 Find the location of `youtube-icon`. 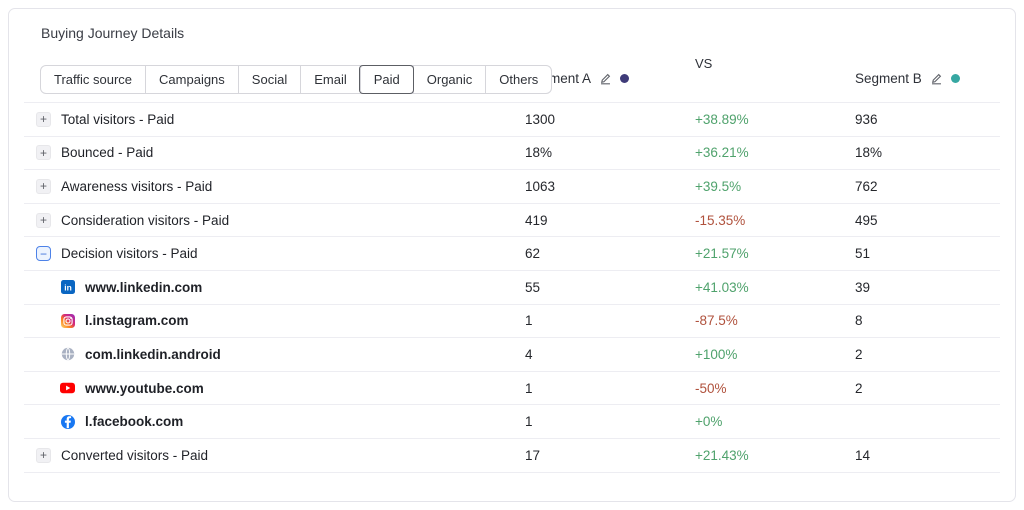

youtube-icon is located at coordinates (67, 388).